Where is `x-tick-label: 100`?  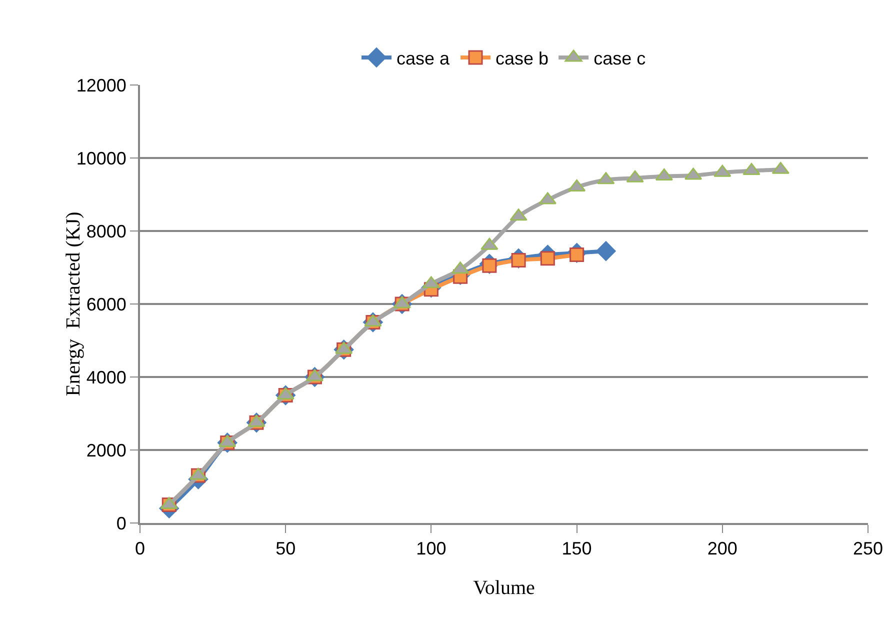
x-tick-label: 100 is located at coordinates (431, 548).